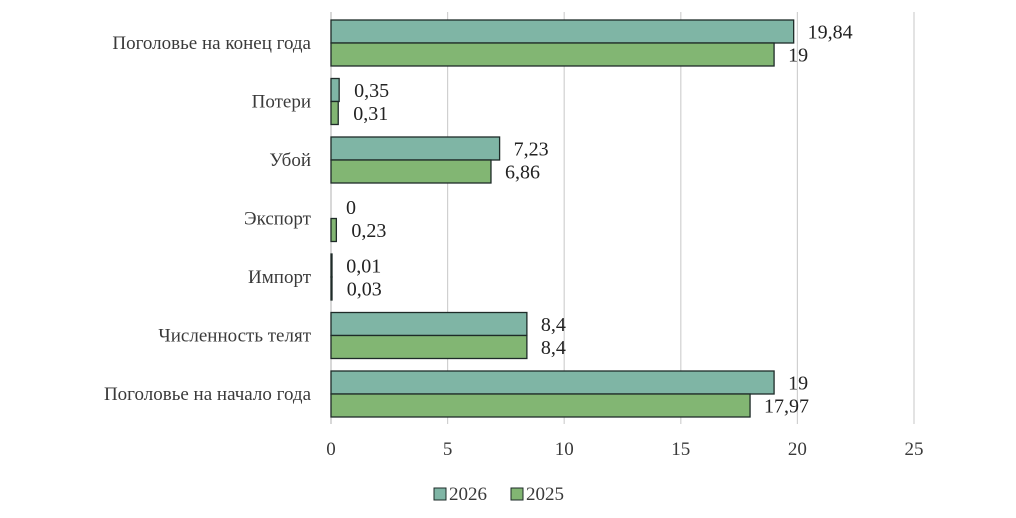 The height and width of the screenshot is (518, 1016). I want to click on data-label-2025: 19, so click(798, 56).